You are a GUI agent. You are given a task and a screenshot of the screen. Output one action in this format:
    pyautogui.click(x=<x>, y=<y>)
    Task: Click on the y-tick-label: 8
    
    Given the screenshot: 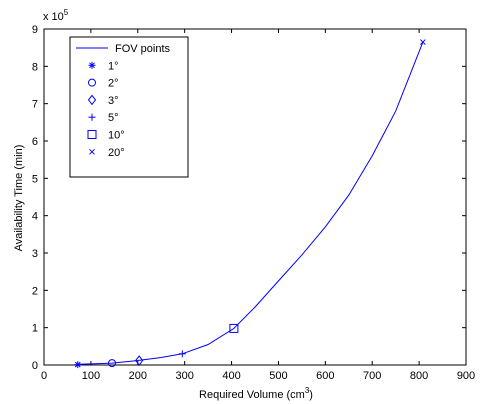 What is the action you would take?
    pyautogui.click(x=35, y=67)
    